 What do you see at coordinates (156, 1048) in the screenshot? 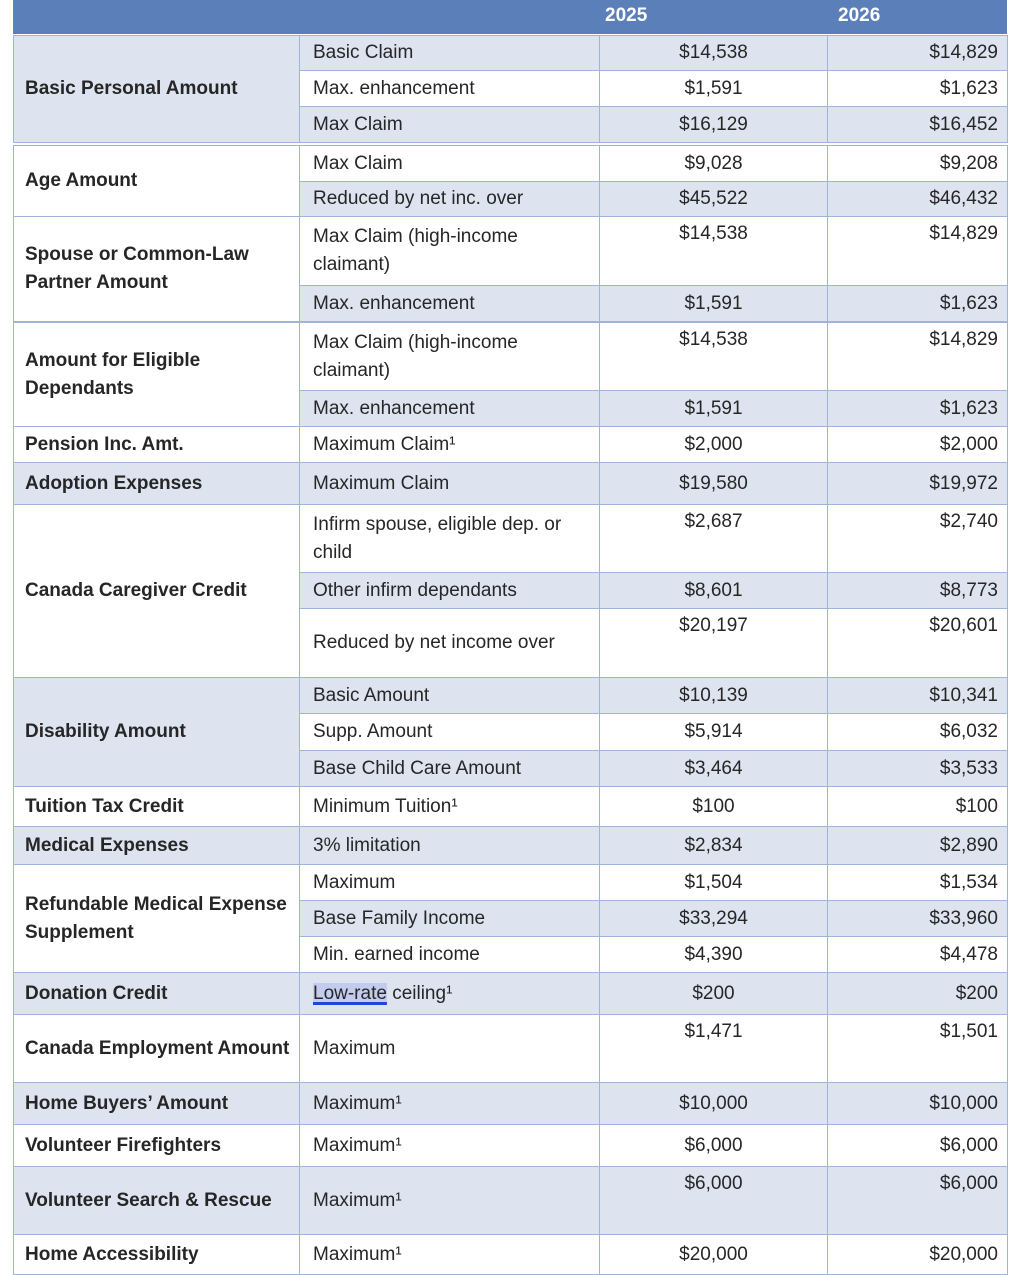
I see `group-label: Canada Employment Amount` at bounding box center [156, 1048].